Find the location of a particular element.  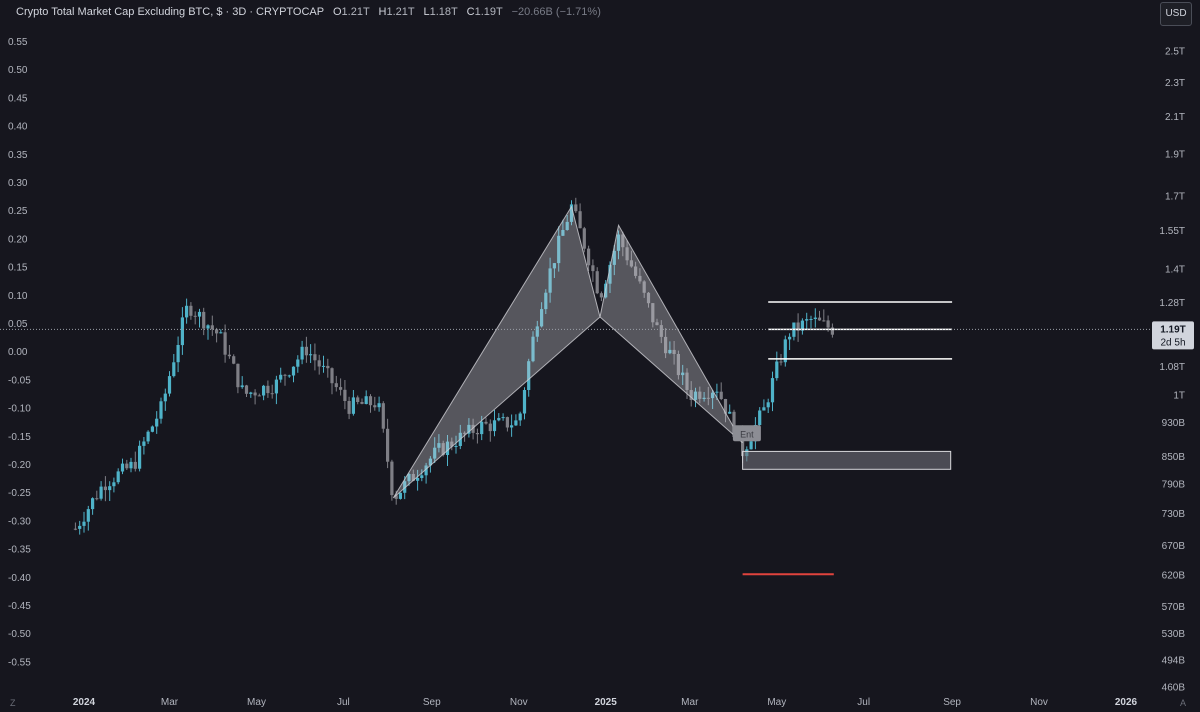

right-axis-tick-label: 670B is located at coordinates (1174, 546).